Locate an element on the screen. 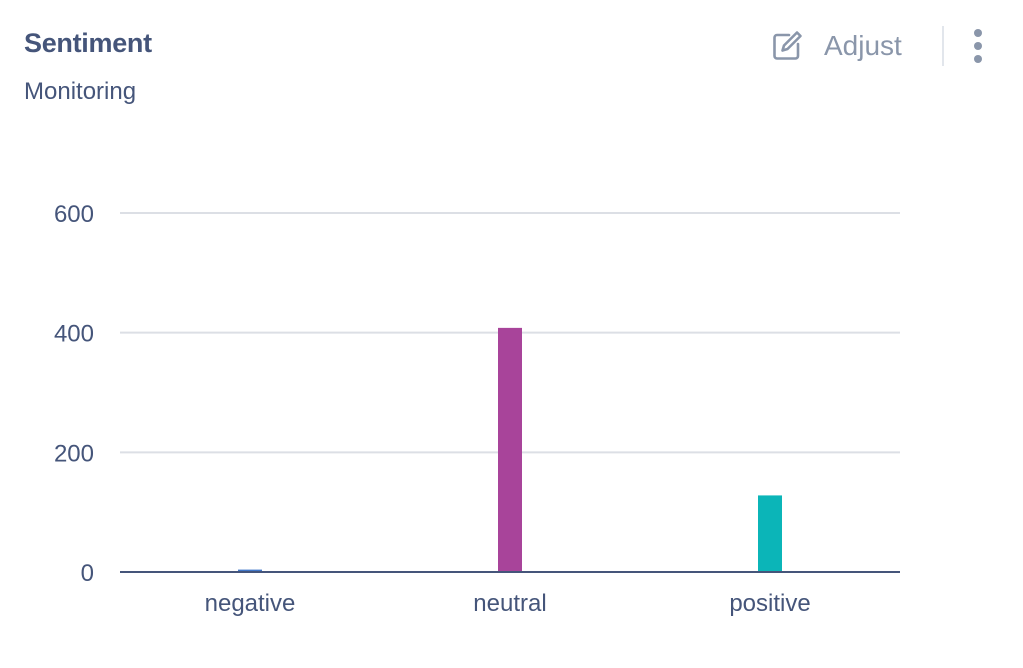 The height and width of the screenshot is (668, 1023). more-vertical-icon is located at coordinates (978, 33).